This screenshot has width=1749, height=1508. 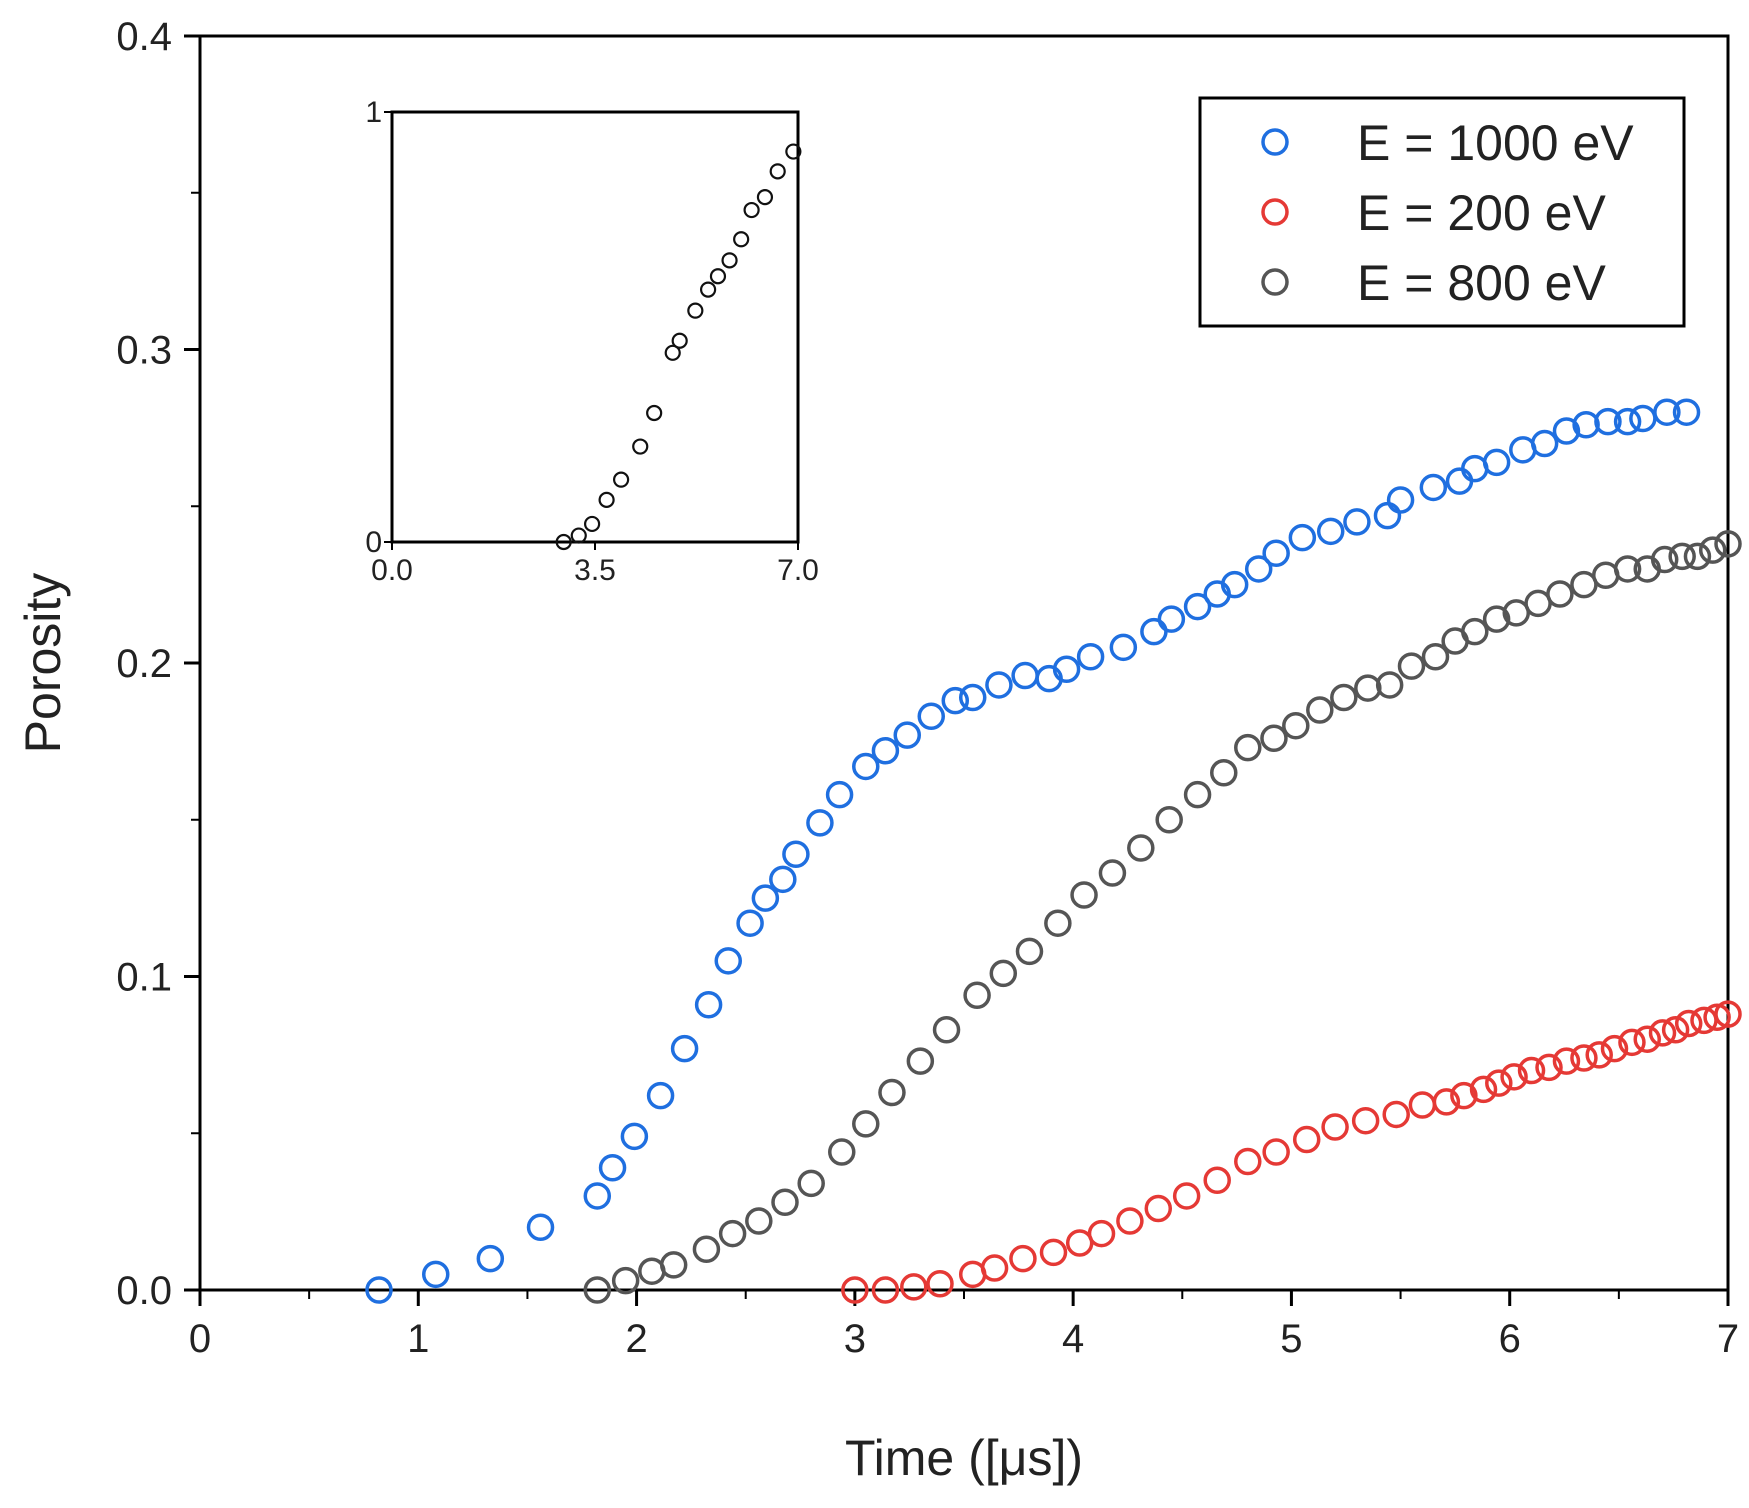 What do you see at coordinates (144, 978) in the screenshot?
I see `y-tick-label: 0.1` at bounding box center [144, 978].